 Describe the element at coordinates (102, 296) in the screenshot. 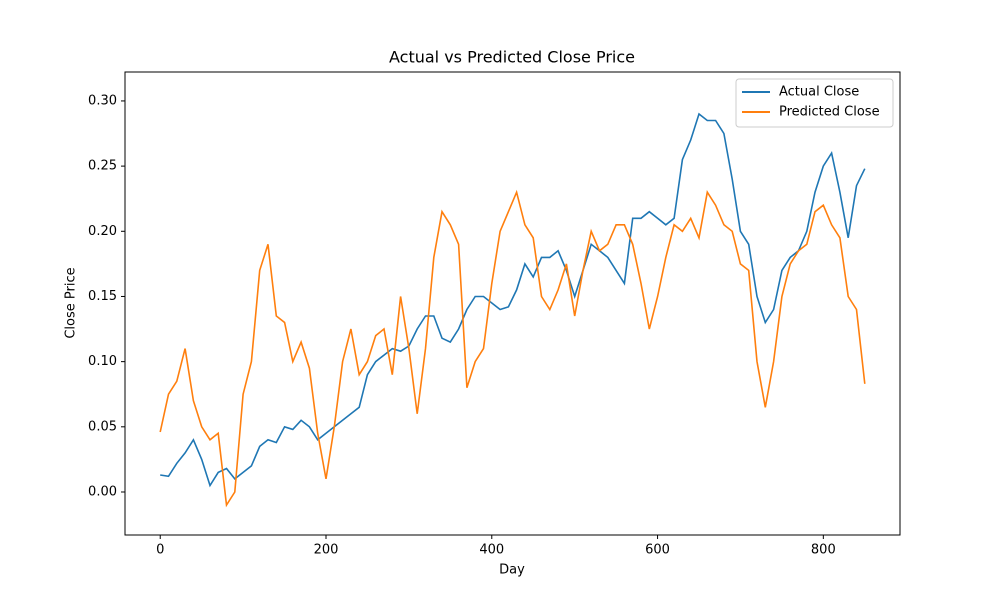

I see `y-tick-label: 0.15` at that location.